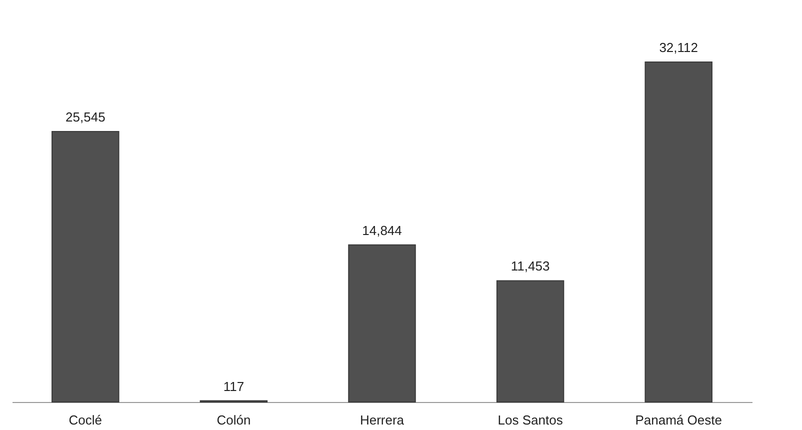  What do you see at coordinates (382, 420) in the screenshot?
I see `x-tick-label: Herrera` at bounding box center [382, 420].